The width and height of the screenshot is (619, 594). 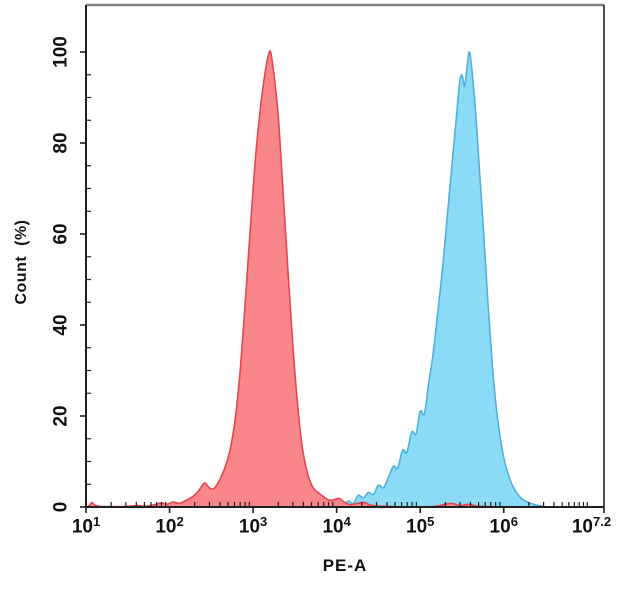 I want to click on x-tick-label-10e4: 10⁴, so click(x=336, y=526).